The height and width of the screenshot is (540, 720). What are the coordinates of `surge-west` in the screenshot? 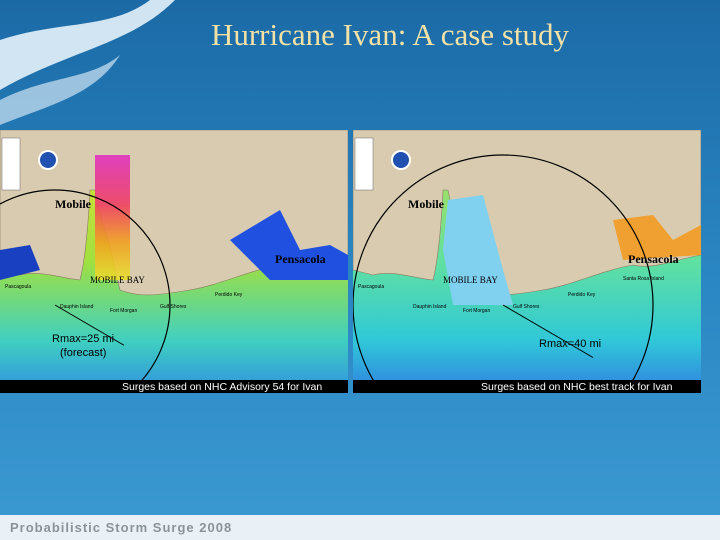 It's located at (20, 262).